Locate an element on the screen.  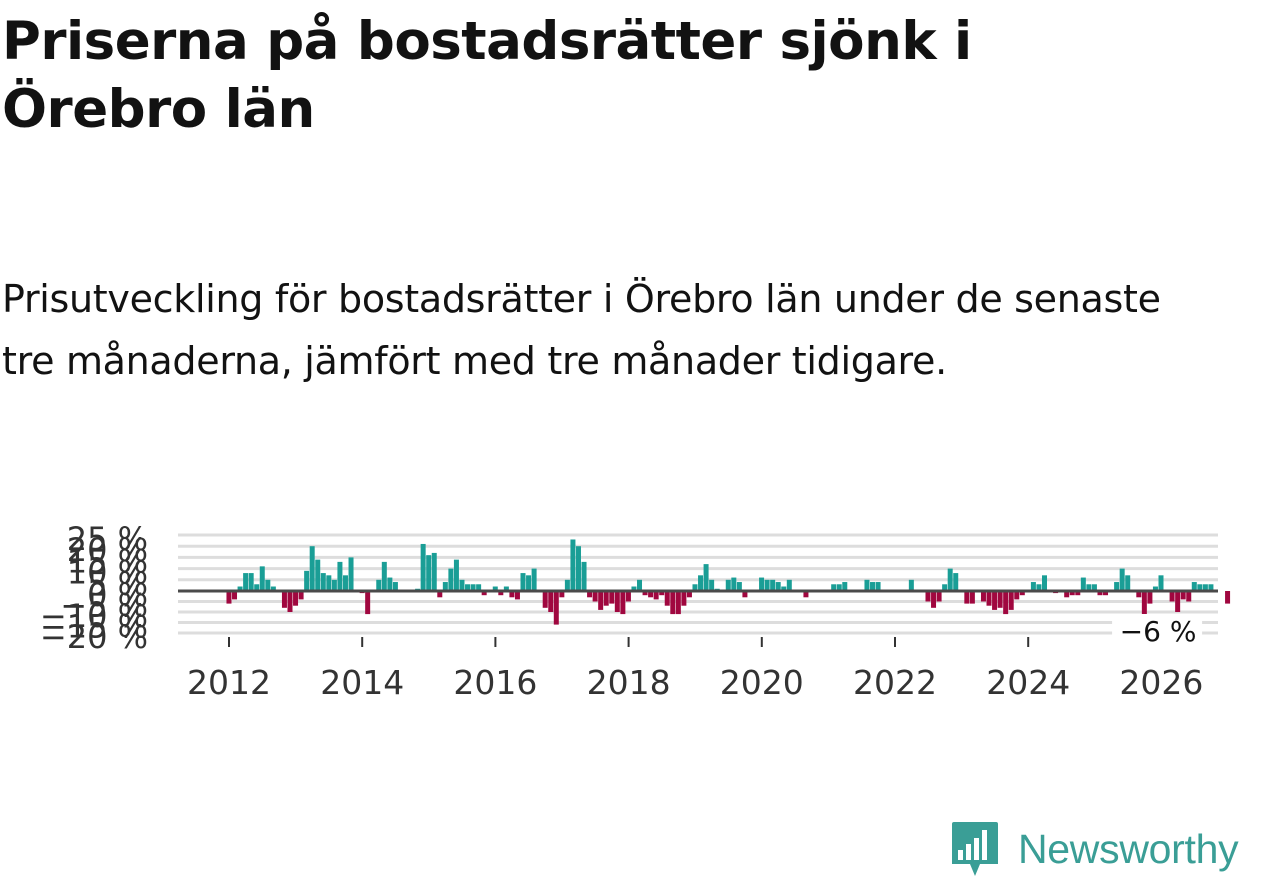
x-tick-label: 2024 is located at coordinates (1028, 682).